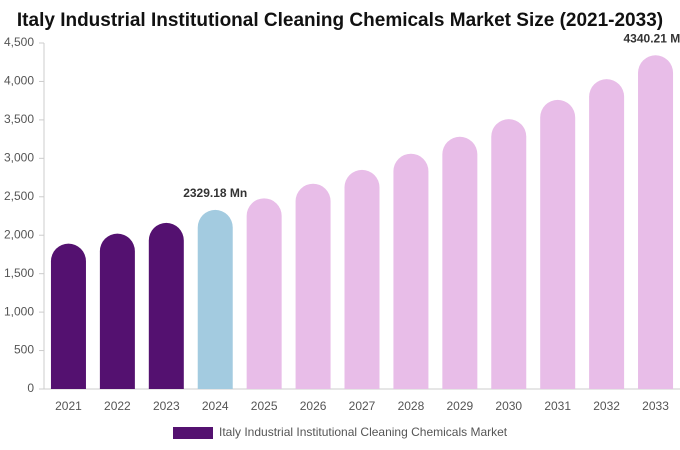  What do you see at coordinates (411, 406) in the screenshot?
I see `x-tick-label: 2028` at bounding box center [411, 406].